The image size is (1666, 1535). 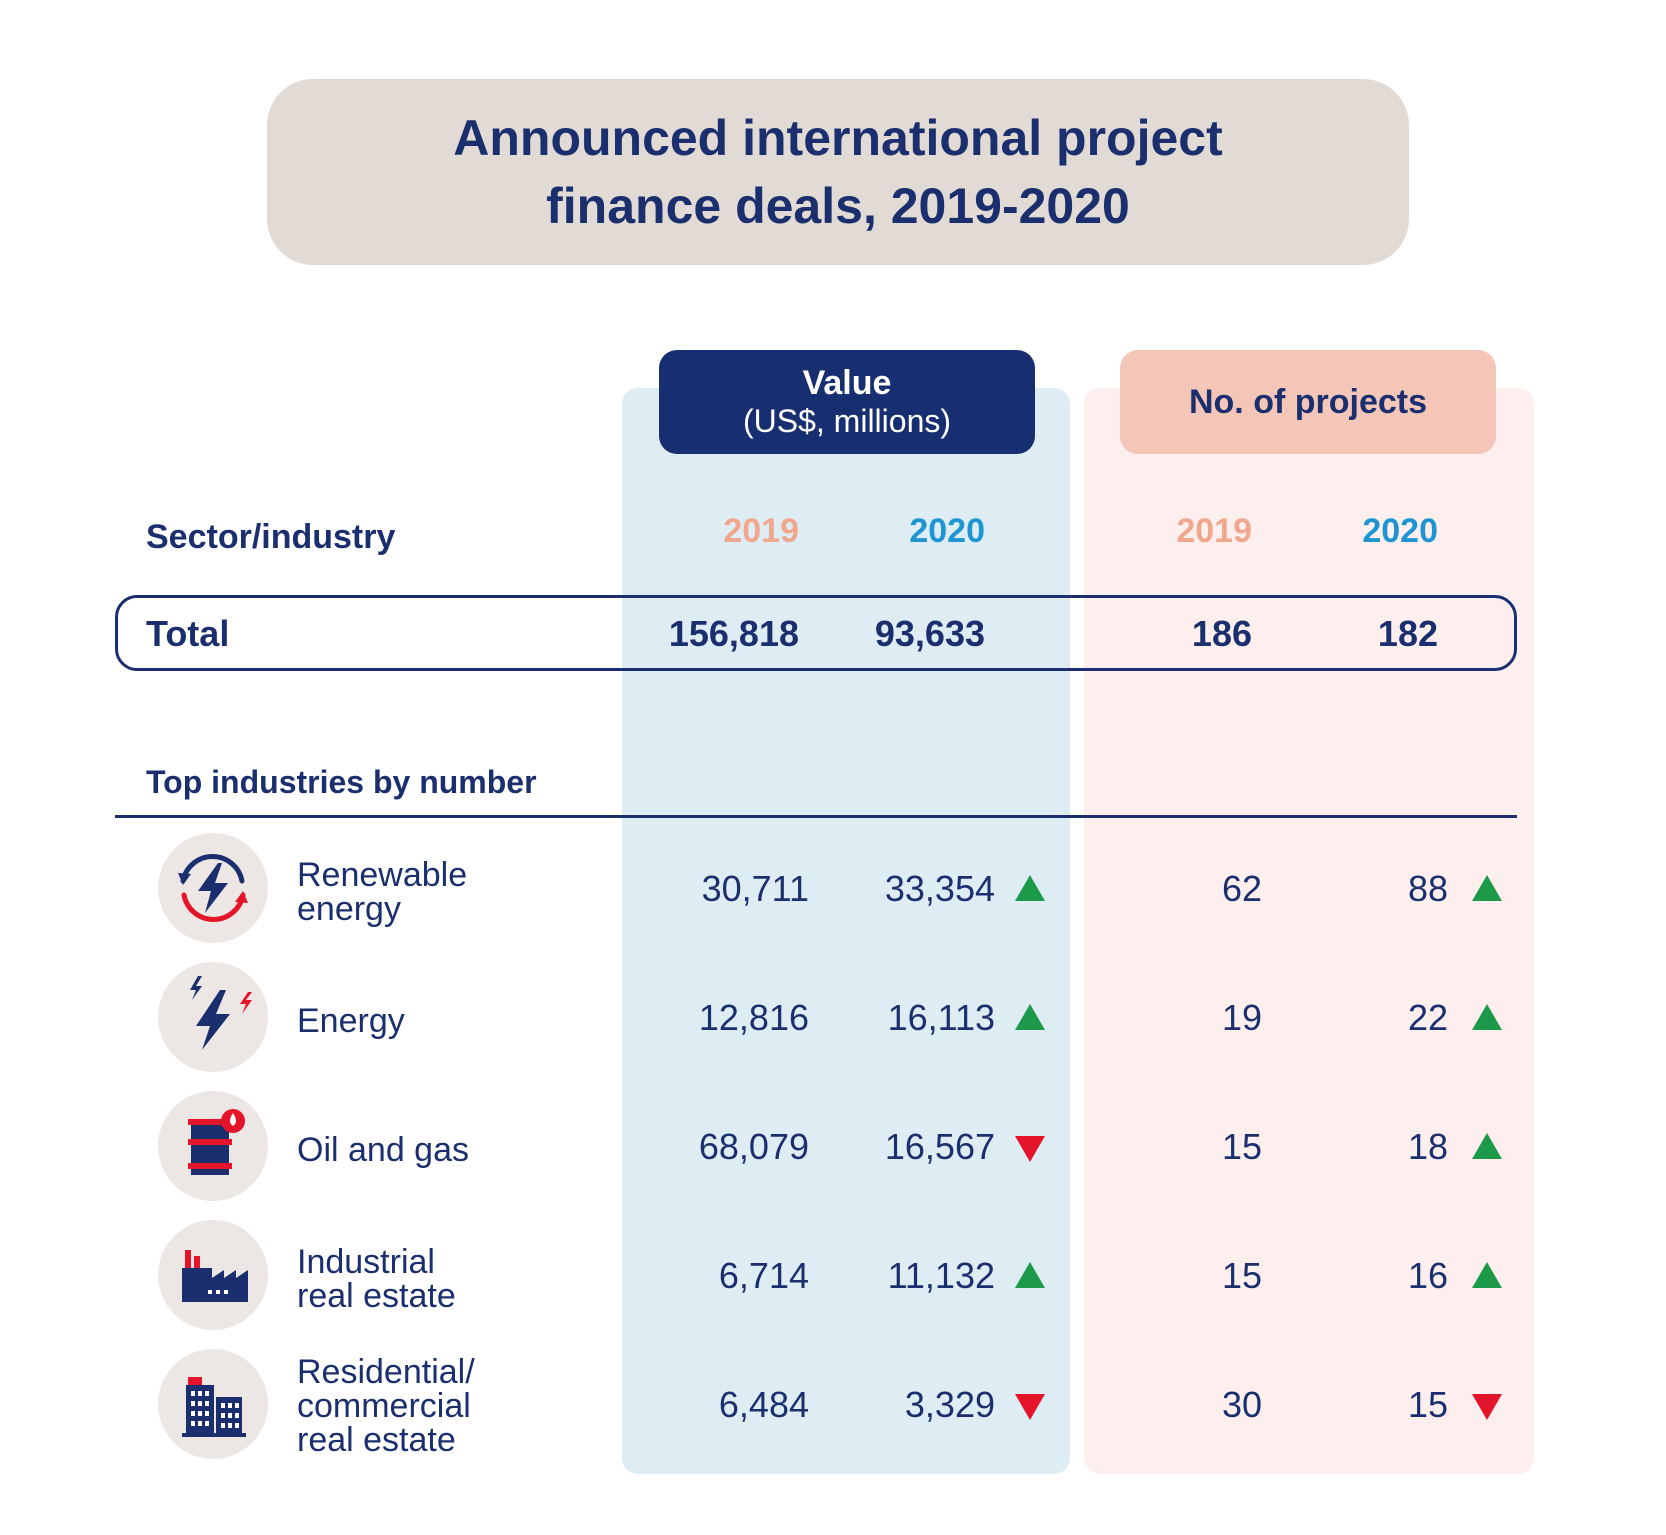 What do you see at coordinates (939, 888) in the screenshot?
I see `cell-value-2020: 33,354` at bounding box center [939, 888].